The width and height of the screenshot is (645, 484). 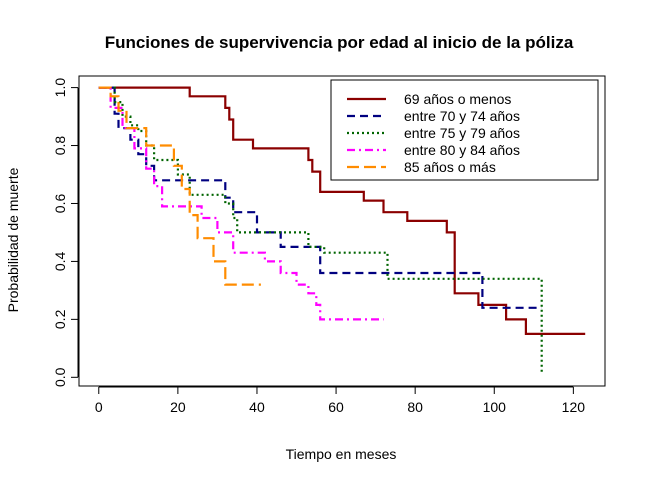 What do you see at coordinates (60, 88) in the screenshot?
I see `y-tick-label: 1.0` at bounding box center [60, 88].